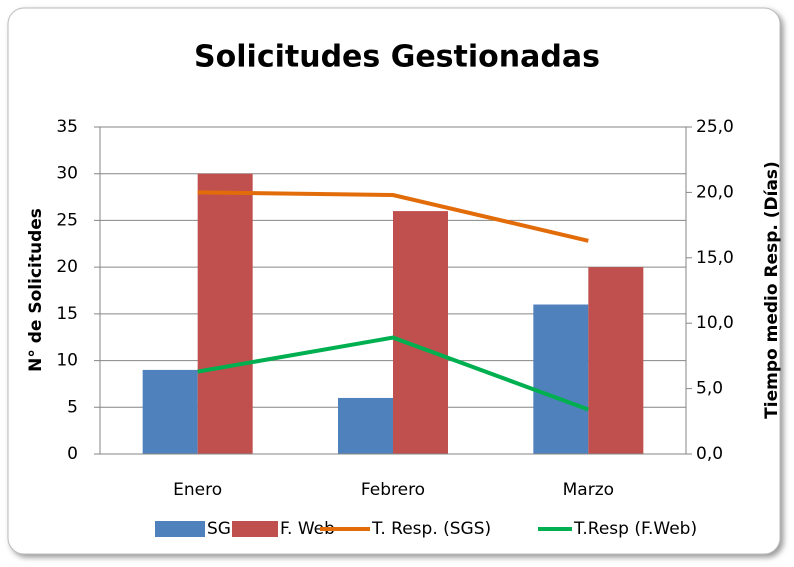 This screenshot has width=794, height=567. Describe the element at coordinates (635, 529) in the screenshot. I see `legend-label: T.Resp (F.Web)` at that location.